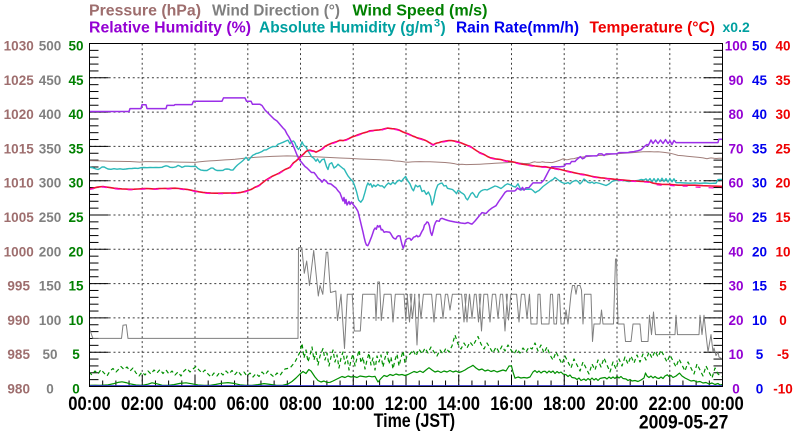  I want to click on svg-text: 995, so click(18, 286).